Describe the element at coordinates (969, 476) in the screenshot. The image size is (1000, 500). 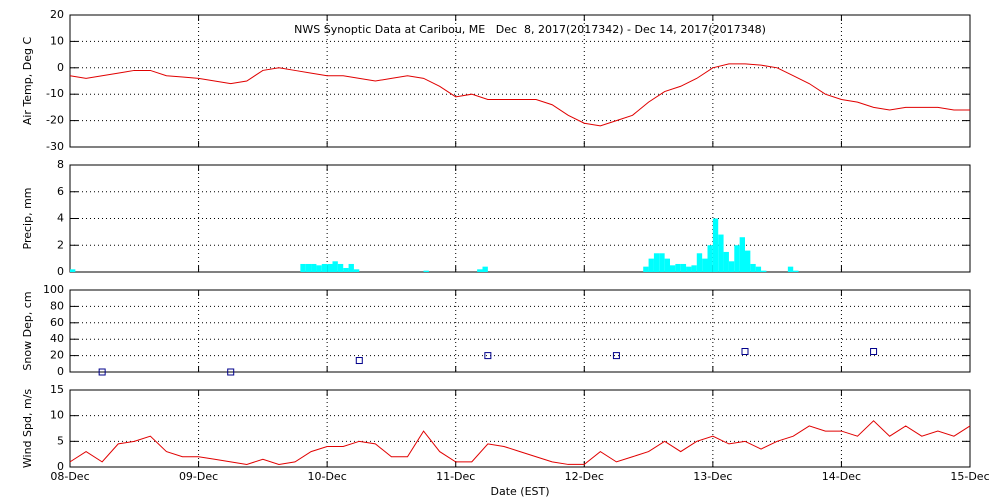
I see `x-tick-label: 15-Dec` at that location.